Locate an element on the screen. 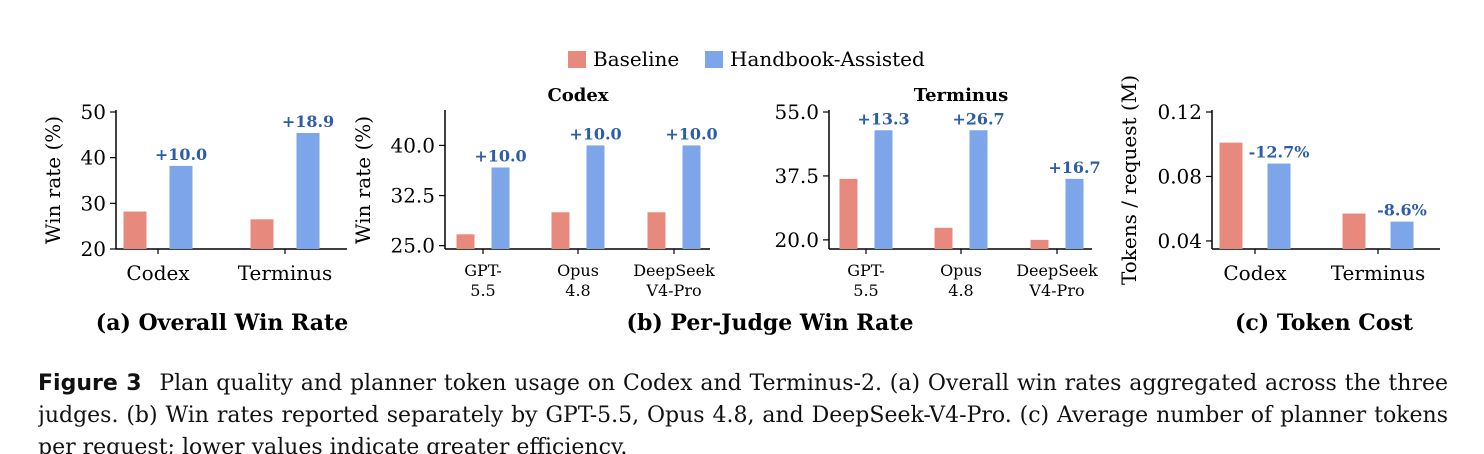 The height and width of the screenshot is (454, 1484). delta-label-3-0: -12.7% is located at coordinates (1279, 152).